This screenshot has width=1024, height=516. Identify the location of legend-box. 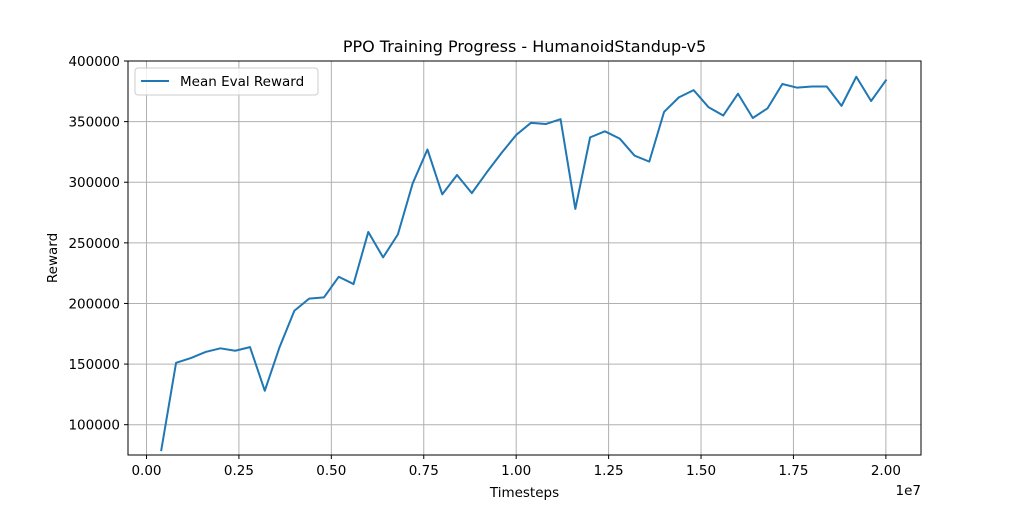
(226, 81).